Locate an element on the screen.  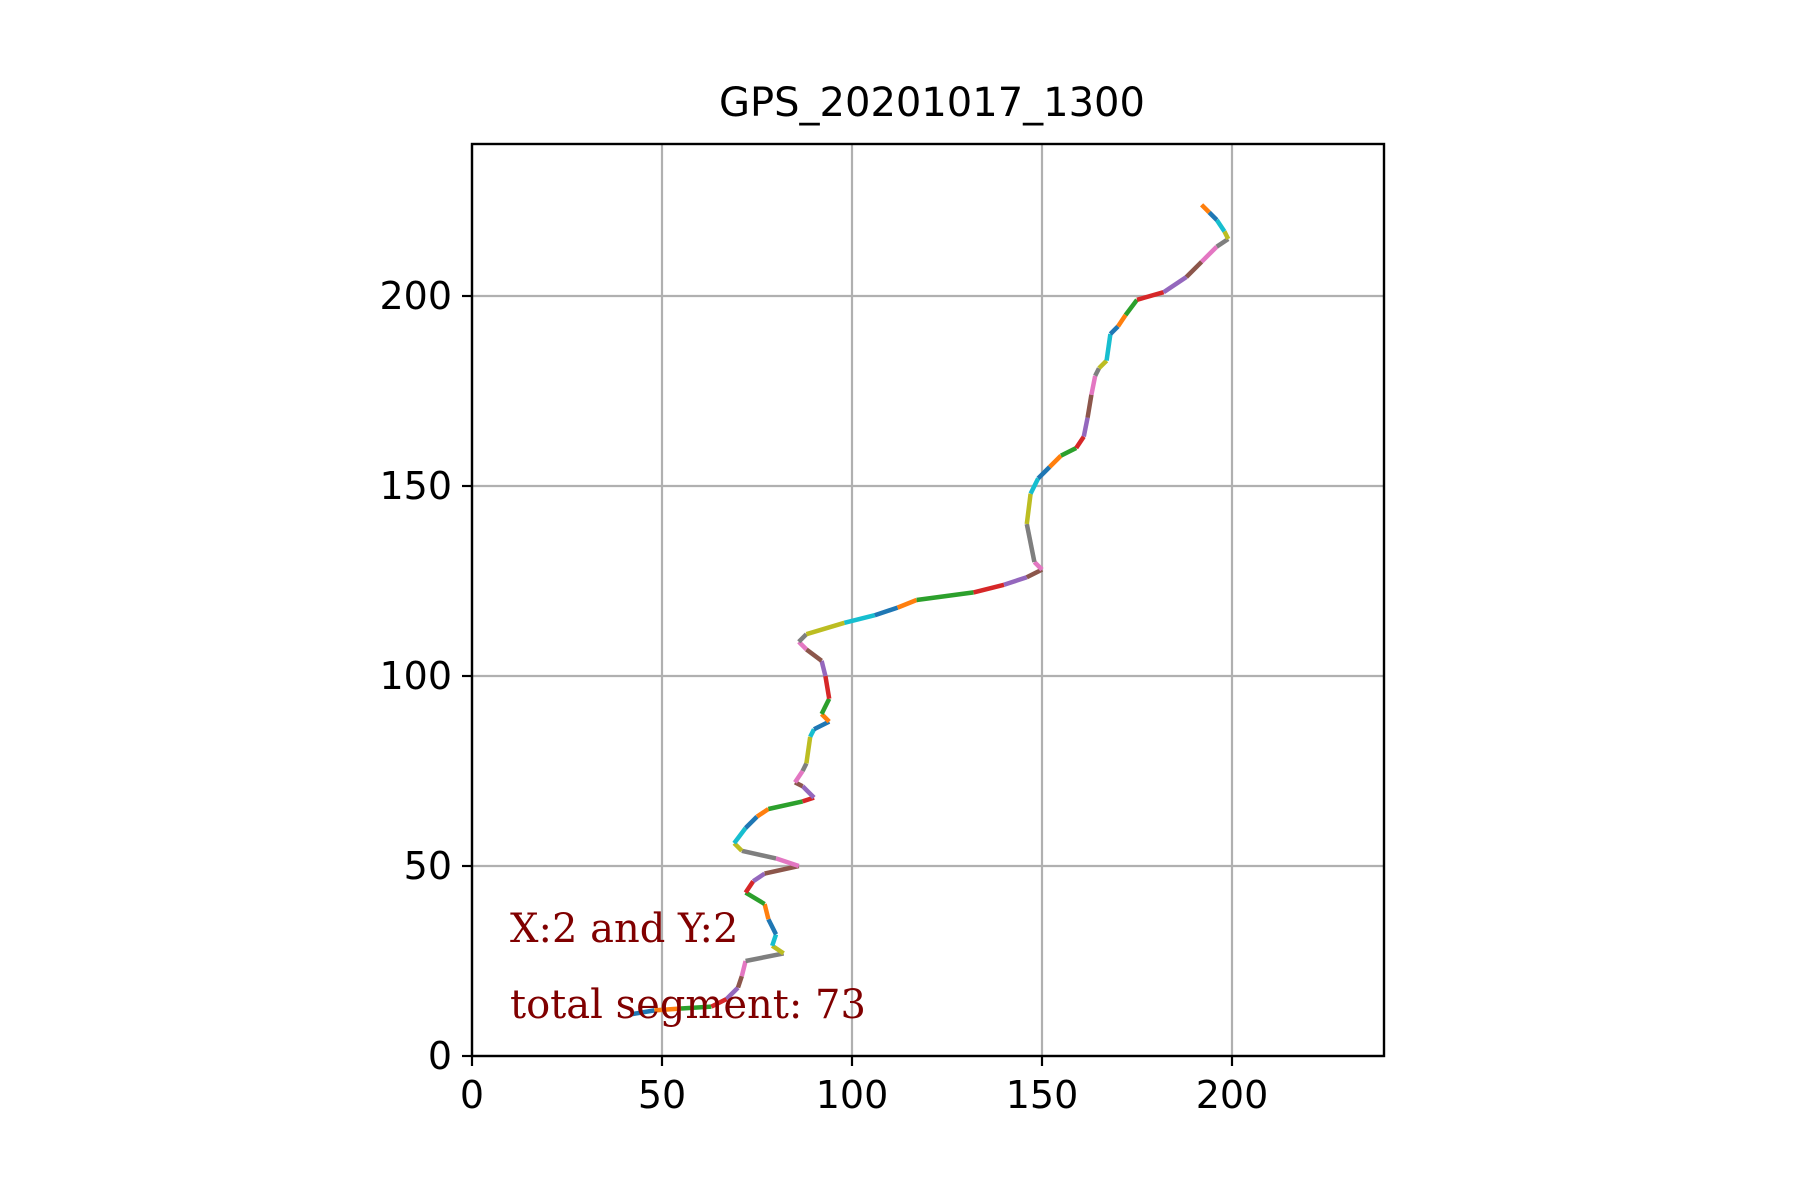
x-tick-label: 100 is located at coordinates (852, 1095).